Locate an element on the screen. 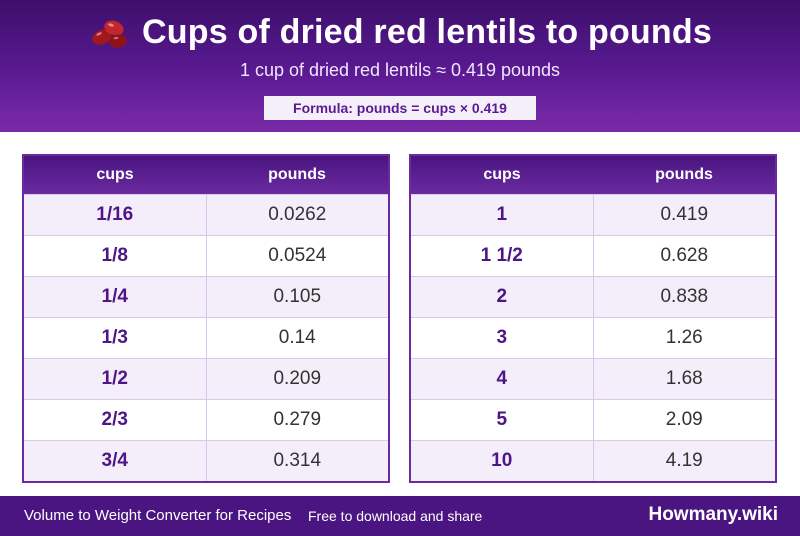 Image resolution: width=800 pixels, height=536 pixels. table-row: 1 1/2 0.628 is located at coordinates (593, 255).